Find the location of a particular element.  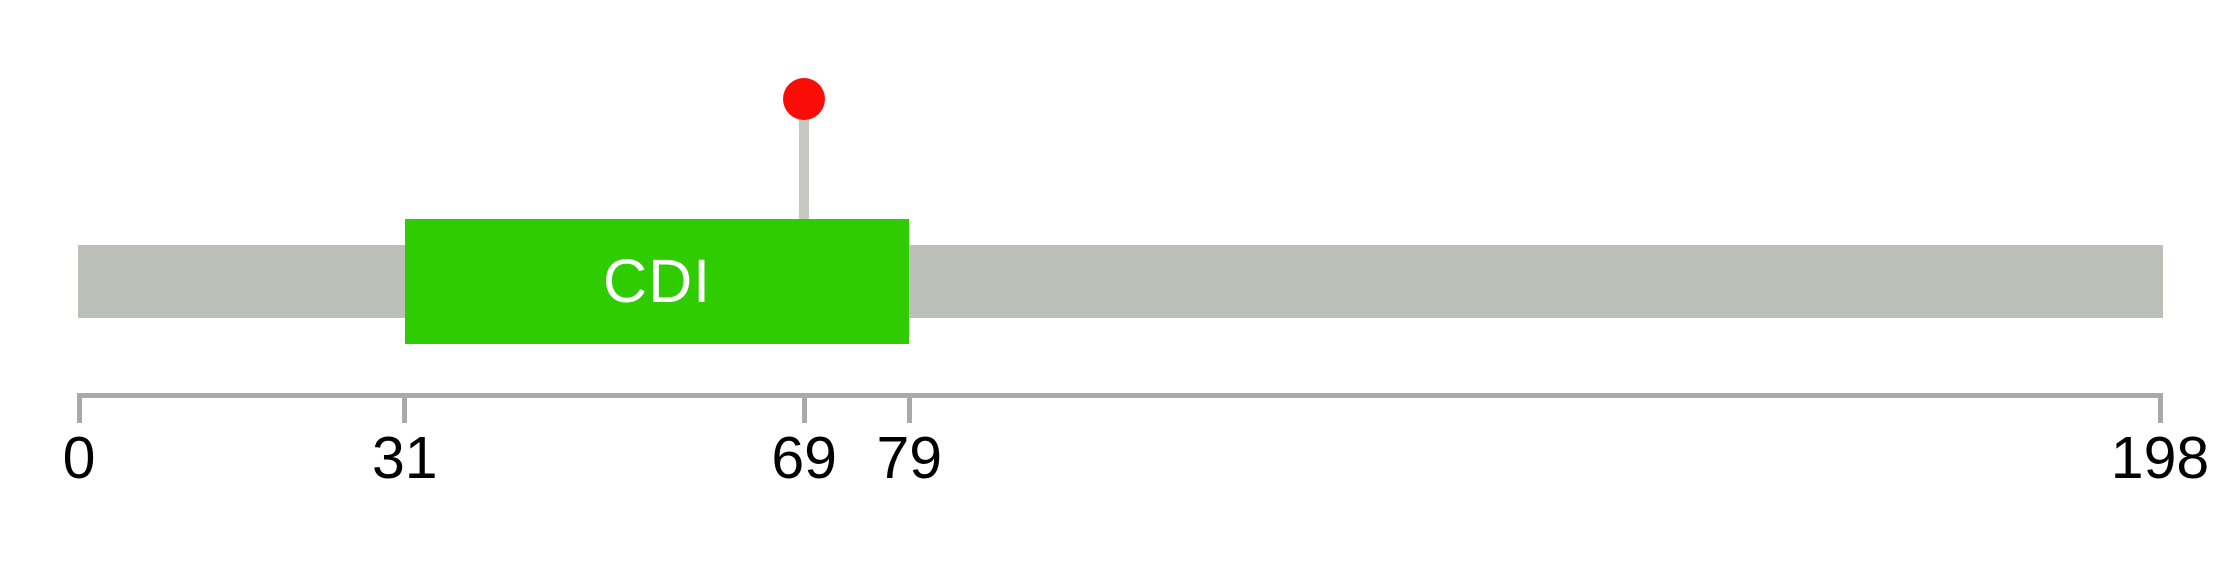

axis-tick-label: 69 is located at coordinates (804, 458).